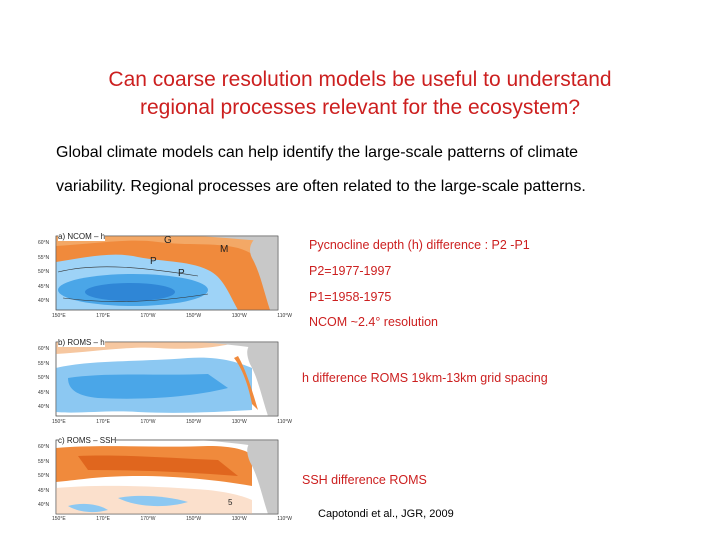 This screenshot has height=540, width=720. What do you see at coordinates (425, 378) in the screenshot?
I see `caption-panel-b: h difference ROMS 19km-13km grid spacing` at bounding box center [425, 378].